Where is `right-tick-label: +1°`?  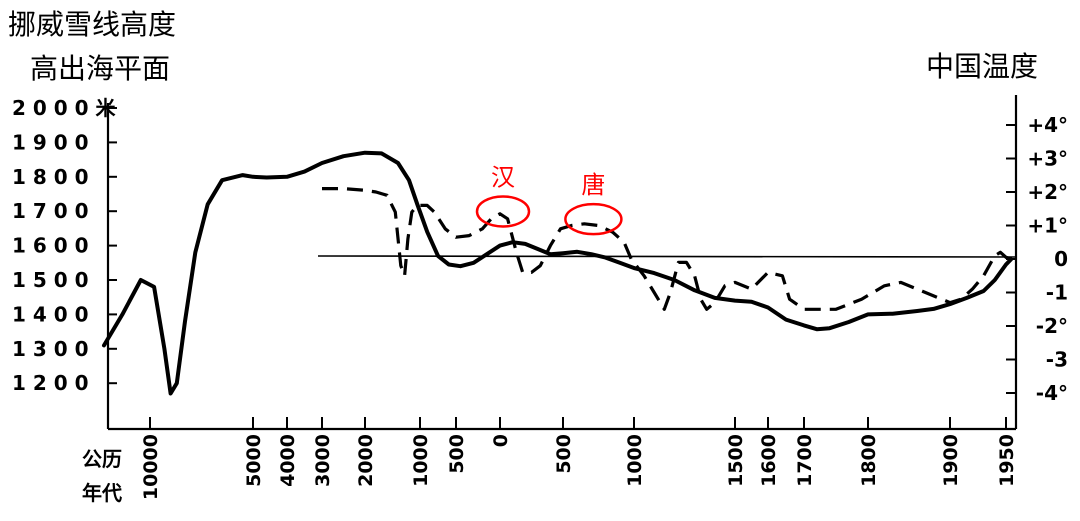 right-tick-label: +1° is located at coordinates (1047, 226).